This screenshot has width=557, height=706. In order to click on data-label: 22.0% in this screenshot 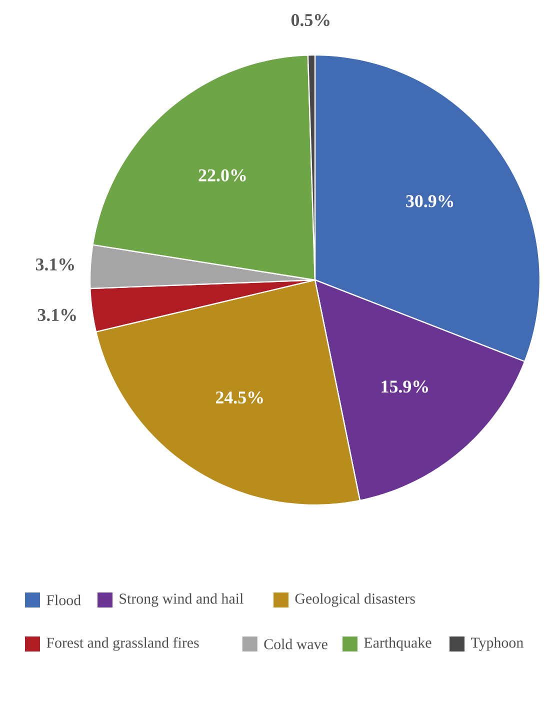, I will do `click(222, 175)`.